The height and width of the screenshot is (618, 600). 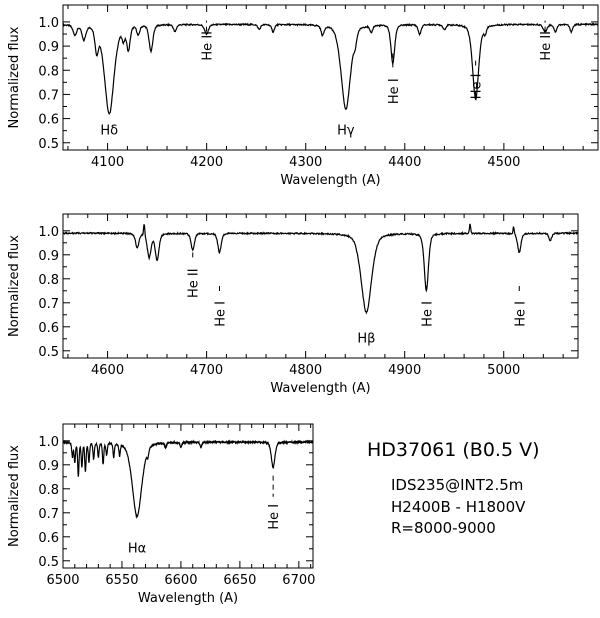 What do you see at coordinates (206, 162) in the screenshot?
I see `x-tick-label: 4200` at bounding box center [206, 162].